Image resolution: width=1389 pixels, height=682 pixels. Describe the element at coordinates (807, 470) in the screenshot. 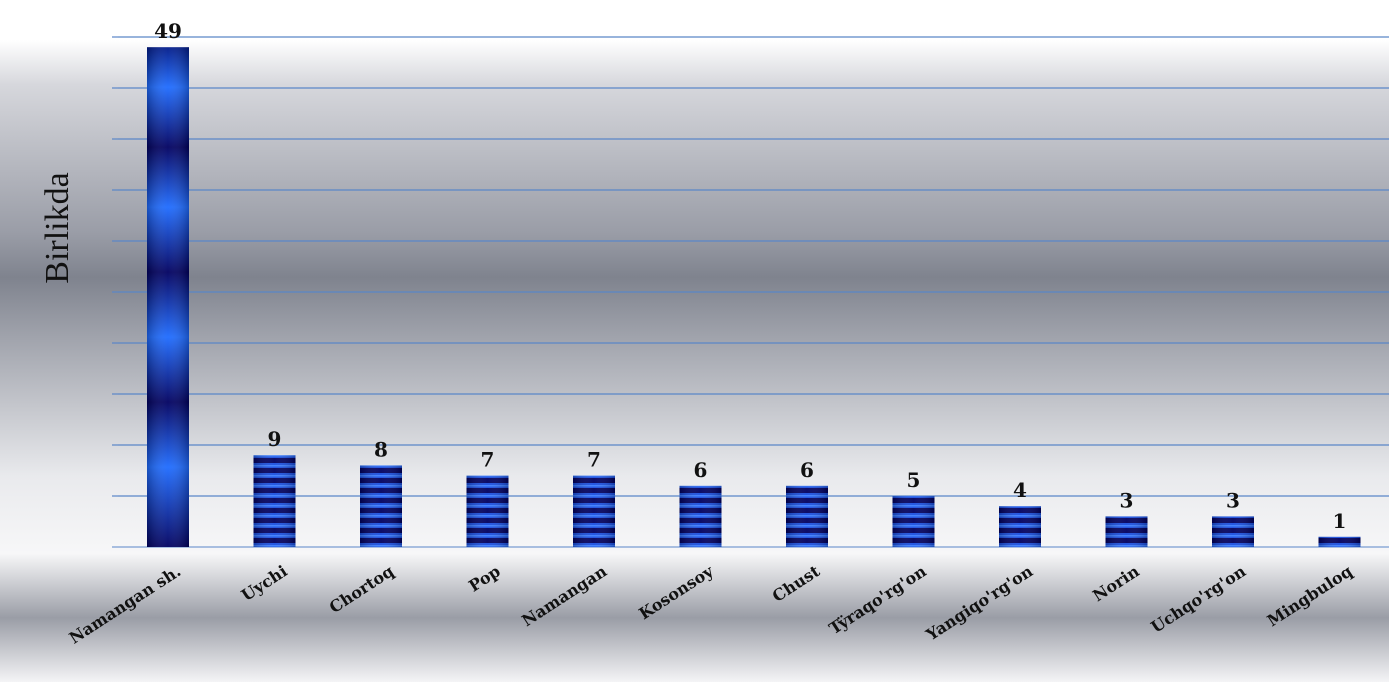

I see `data-label-6: 6` at that location.